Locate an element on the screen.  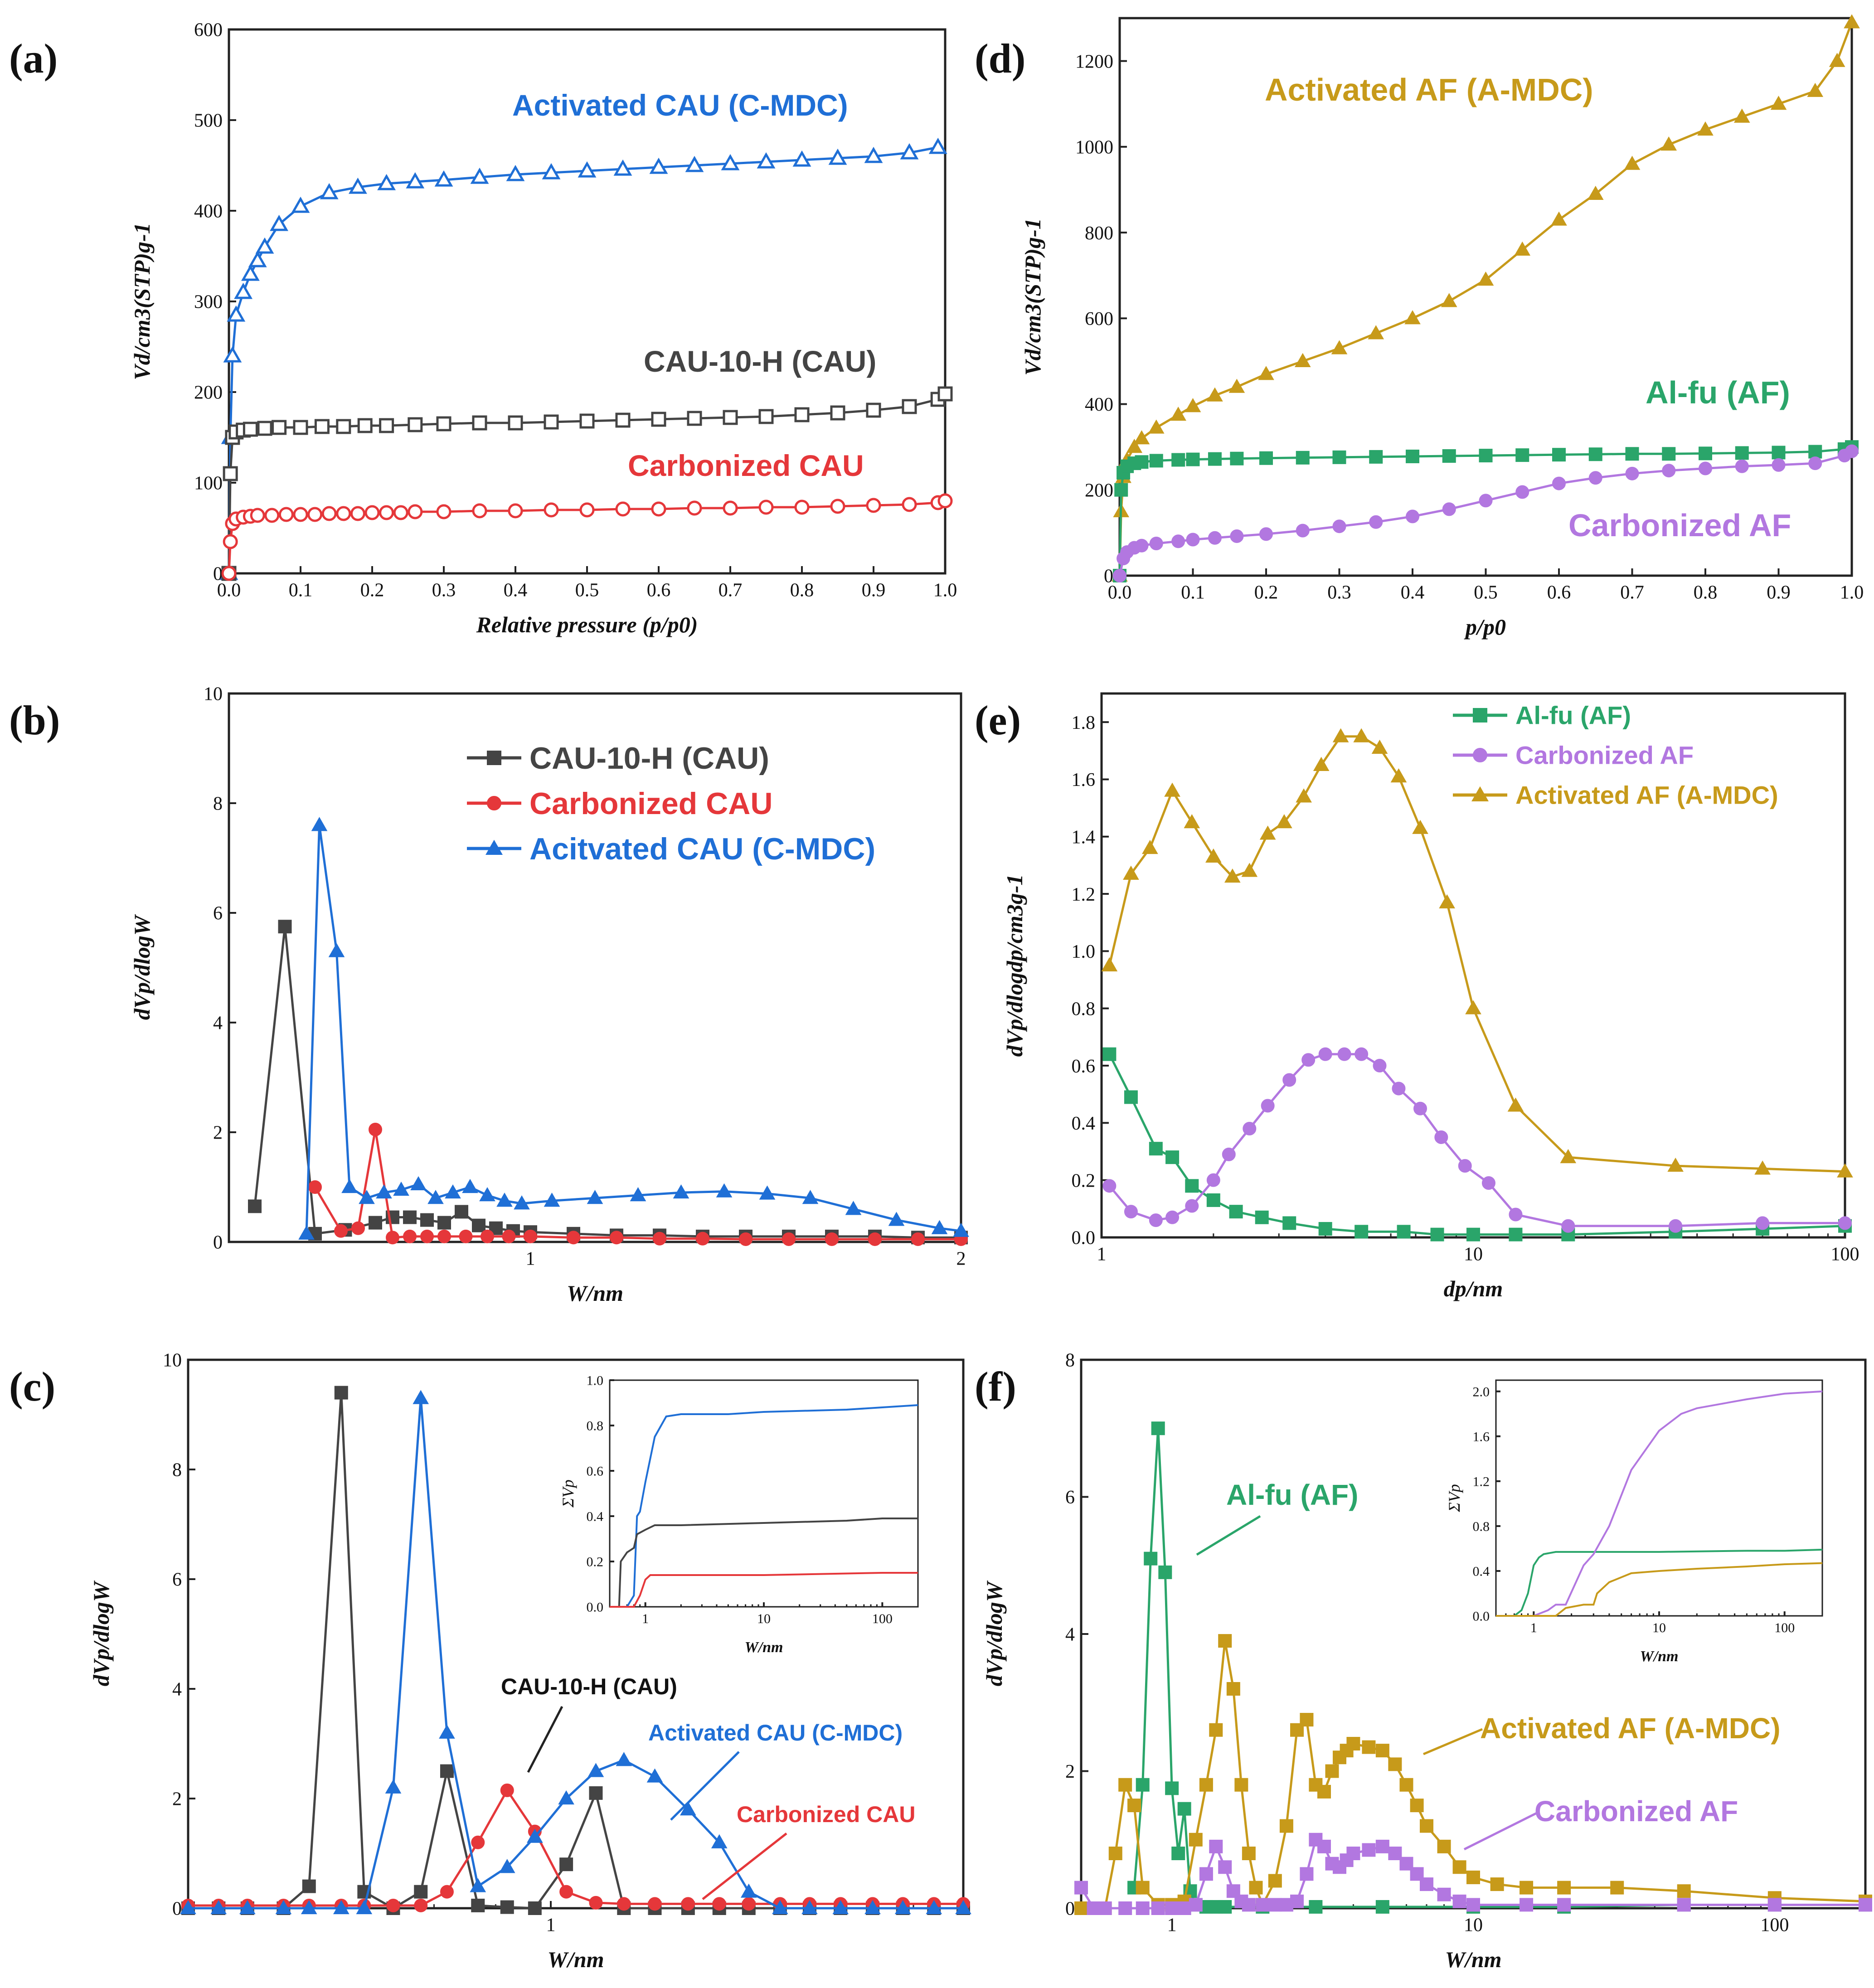
y-tick-label: 500 is located at coordinates (208, 121).